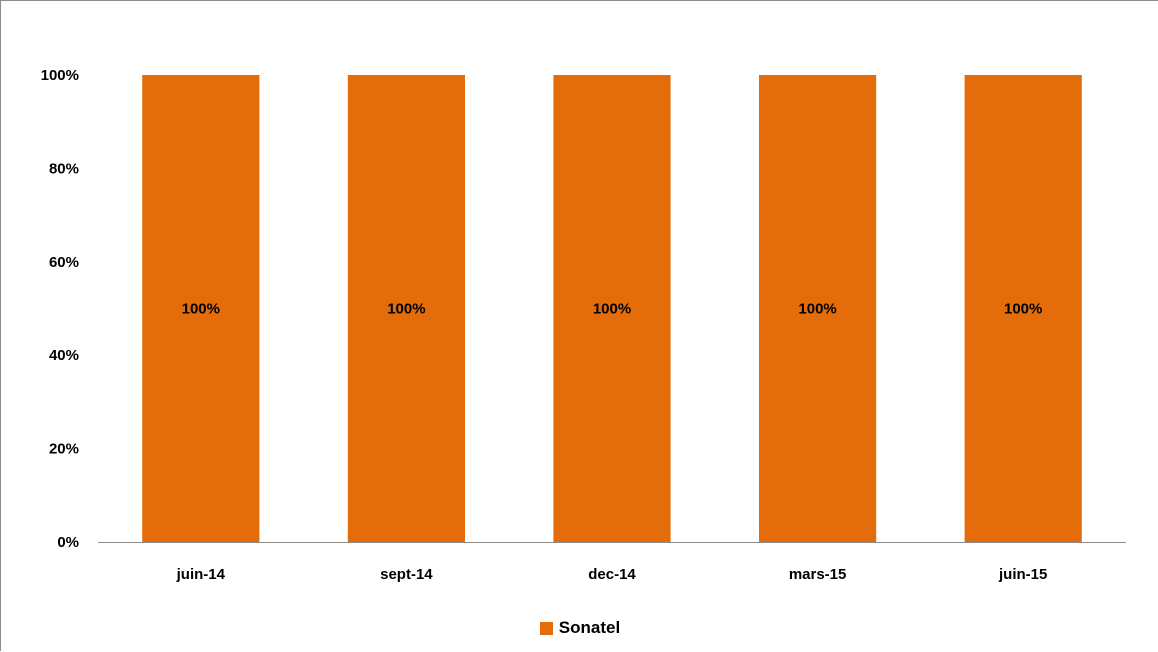 The height and width of the screenshot is (652, 1158). I want to click on y-tick-label: 60%, so click(64, 262).